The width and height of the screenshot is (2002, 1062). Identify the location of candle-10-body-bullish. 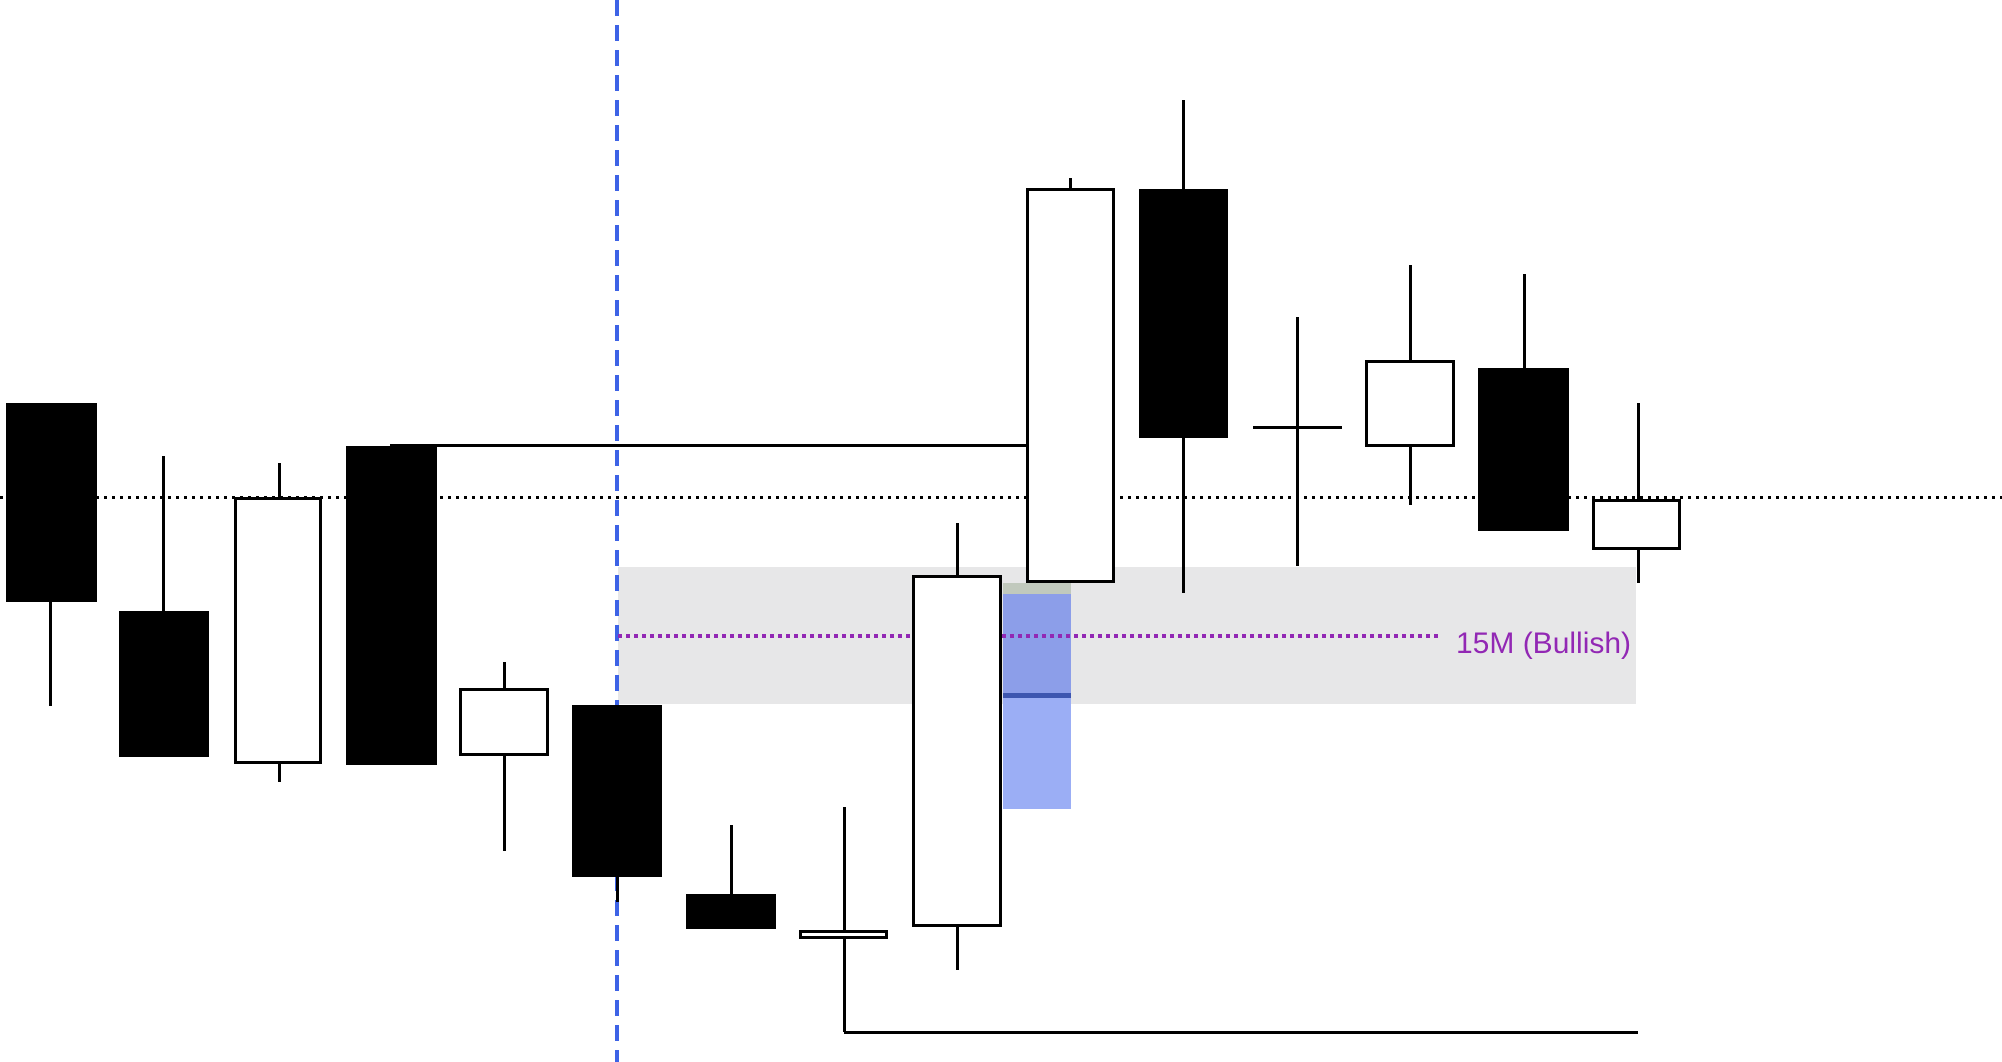
(1070, 385).